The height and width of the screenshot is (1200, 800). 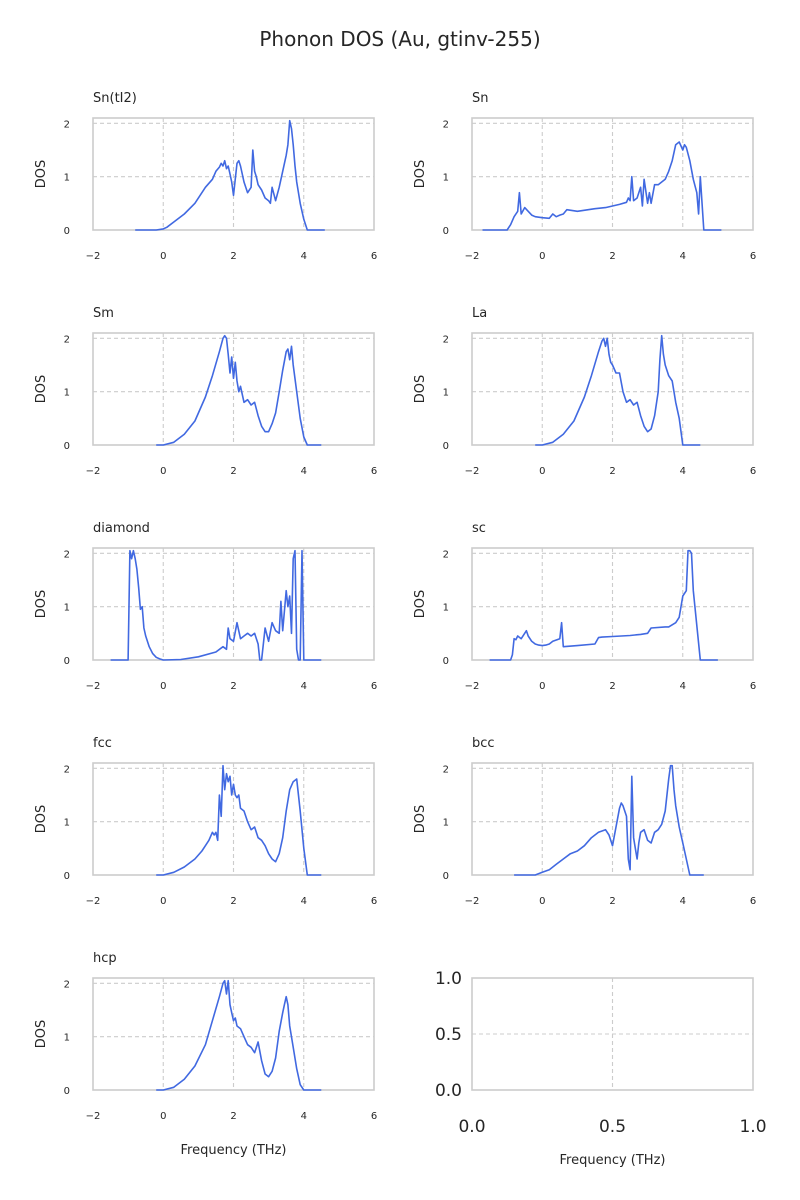 What do you see at coordinates (121, 528) in the screenshot?
I see `subplot-title: diamond` at bounding box center [121, 528].